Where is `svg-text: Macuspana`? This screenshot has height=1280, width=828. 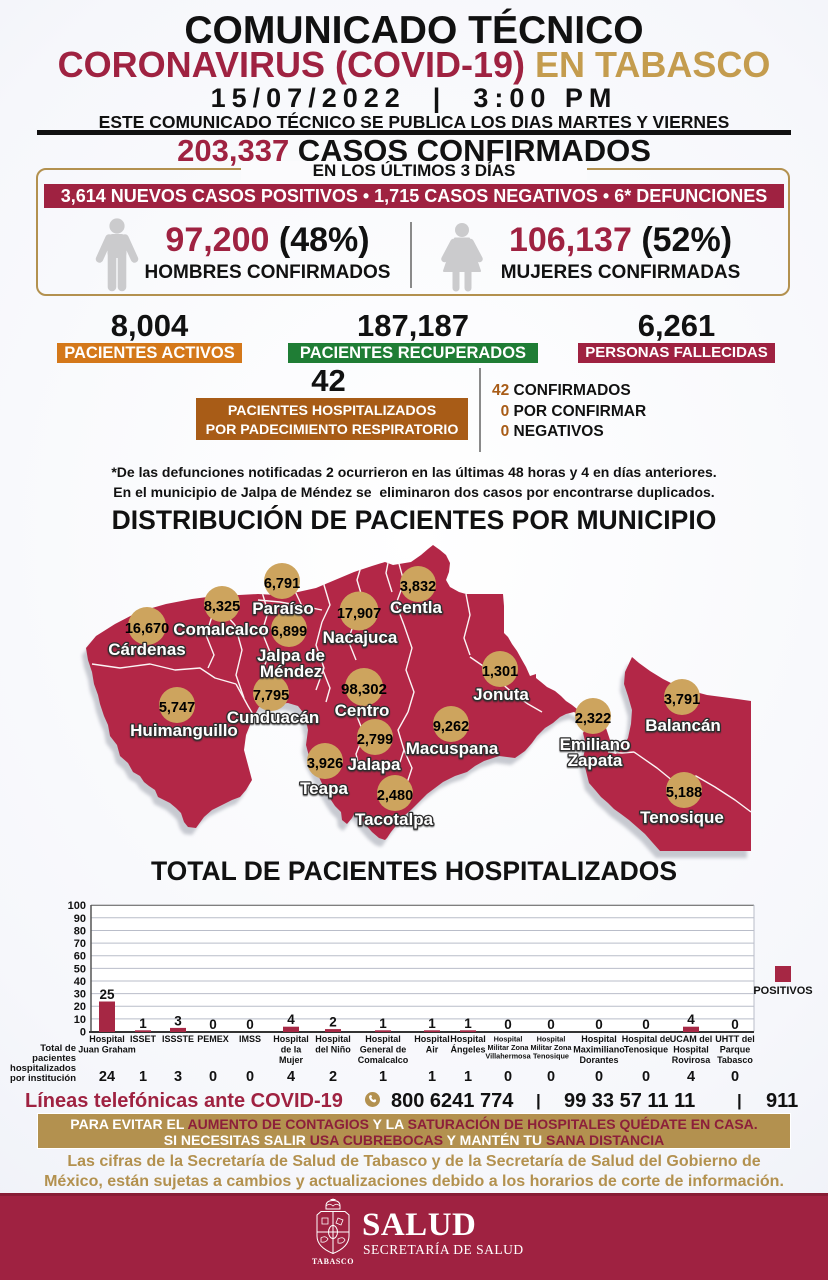 svg-text: Macuspana is located at coordinates (452, 748).